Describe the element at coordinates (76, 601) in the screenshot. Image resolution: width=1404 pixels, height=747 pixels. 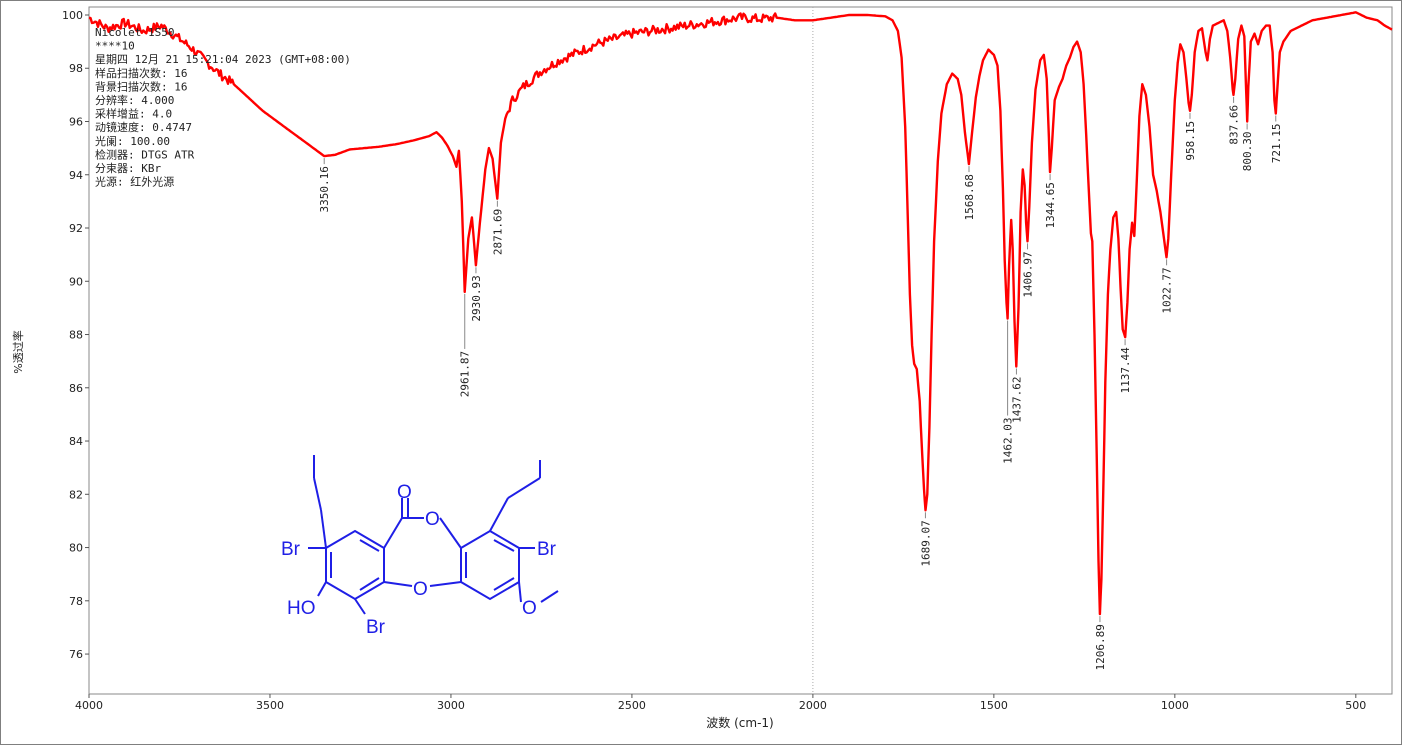
I see `y-tick-label: 78` at that location.